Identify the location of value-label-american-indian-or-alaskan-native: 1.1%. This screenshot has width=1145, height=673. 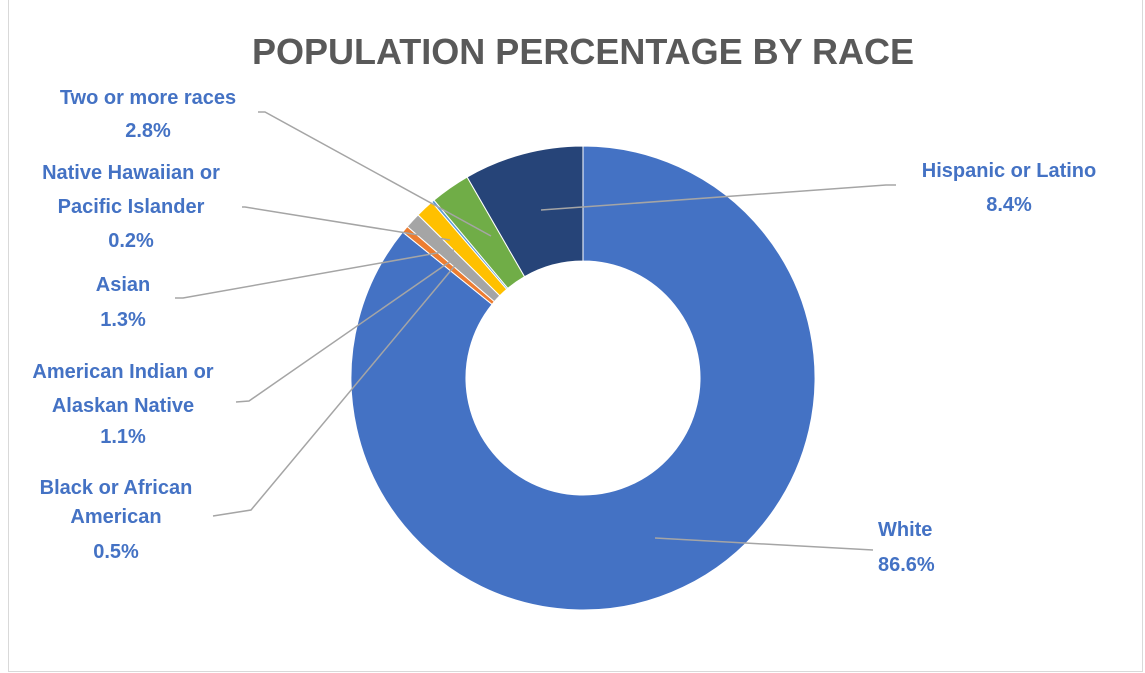
(123, 437).